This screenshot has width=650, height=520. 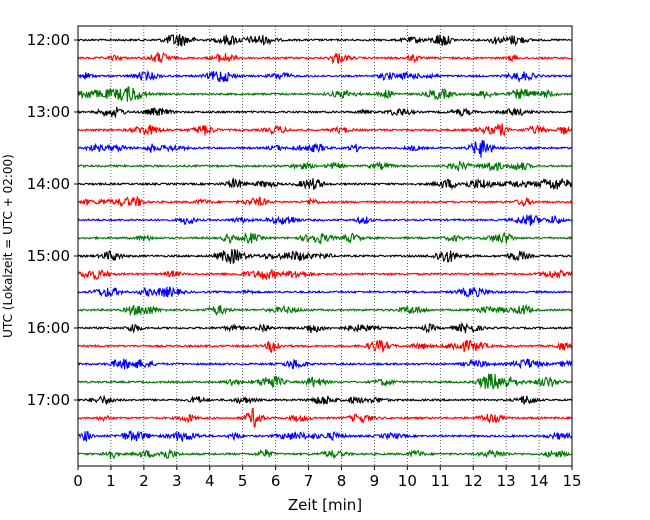 What do you see at coordinates (48, 400) in the screenshot?
I see `y-tick-label: 17:00` at bounding box center [48, 400].